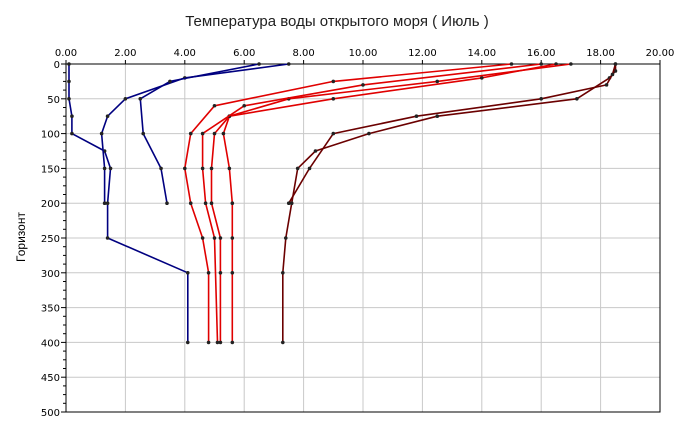 This screenshot has height=426, width=675. Describe the element at coordinates (125, 53) in the screenshot. I see `x-tick-label: 2.00` at that location.